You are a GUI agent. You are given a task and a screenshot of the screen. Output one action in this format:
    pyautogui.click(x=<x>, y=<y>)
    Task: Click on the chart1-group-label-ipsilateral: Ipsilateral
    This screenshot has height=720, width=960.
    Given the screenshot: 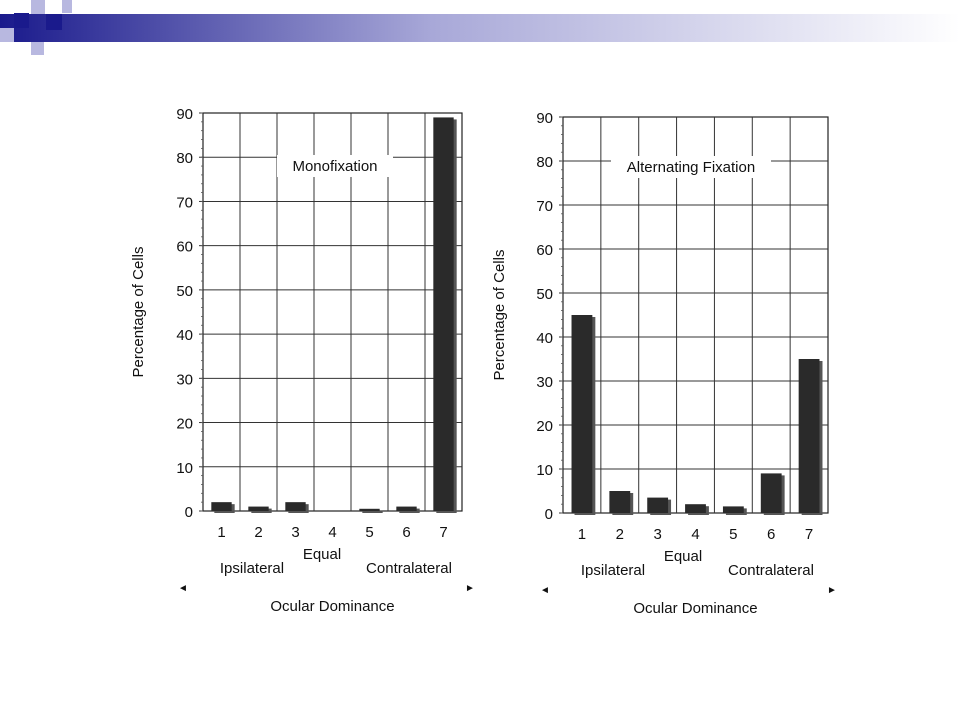 What is the action you would take?
    pyautogui.click(x=613, y=570)
    